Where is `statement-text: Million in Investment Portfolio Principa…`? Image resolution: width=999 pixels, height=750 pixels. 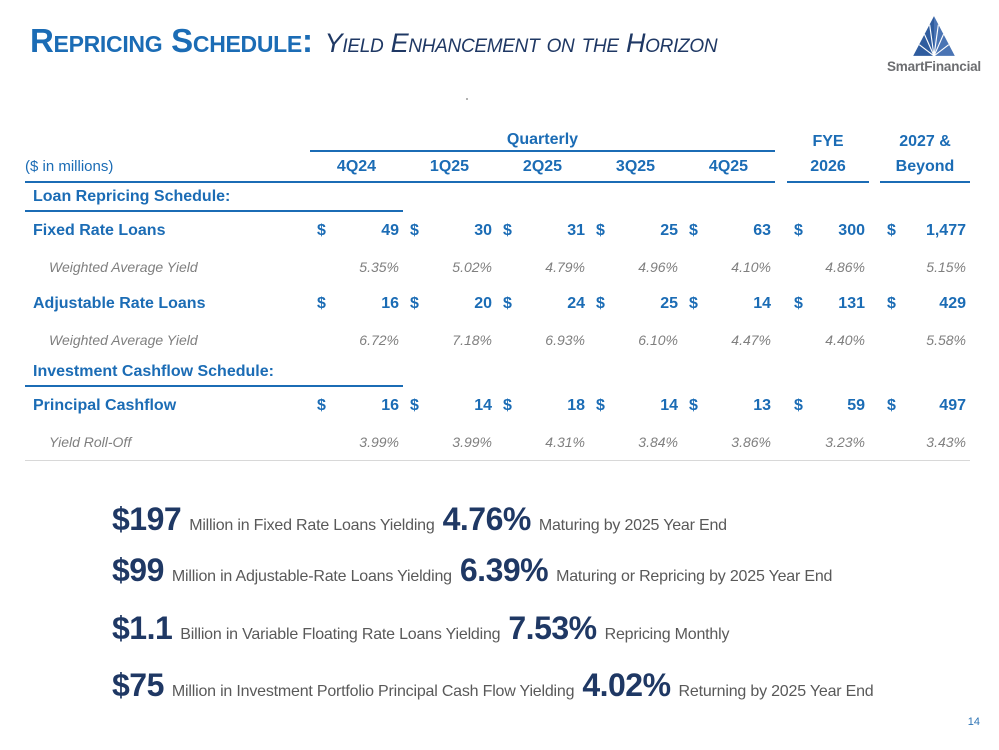
statement-text: Million in Investment Portfolio Principa… is located at coordinates (373, 691).